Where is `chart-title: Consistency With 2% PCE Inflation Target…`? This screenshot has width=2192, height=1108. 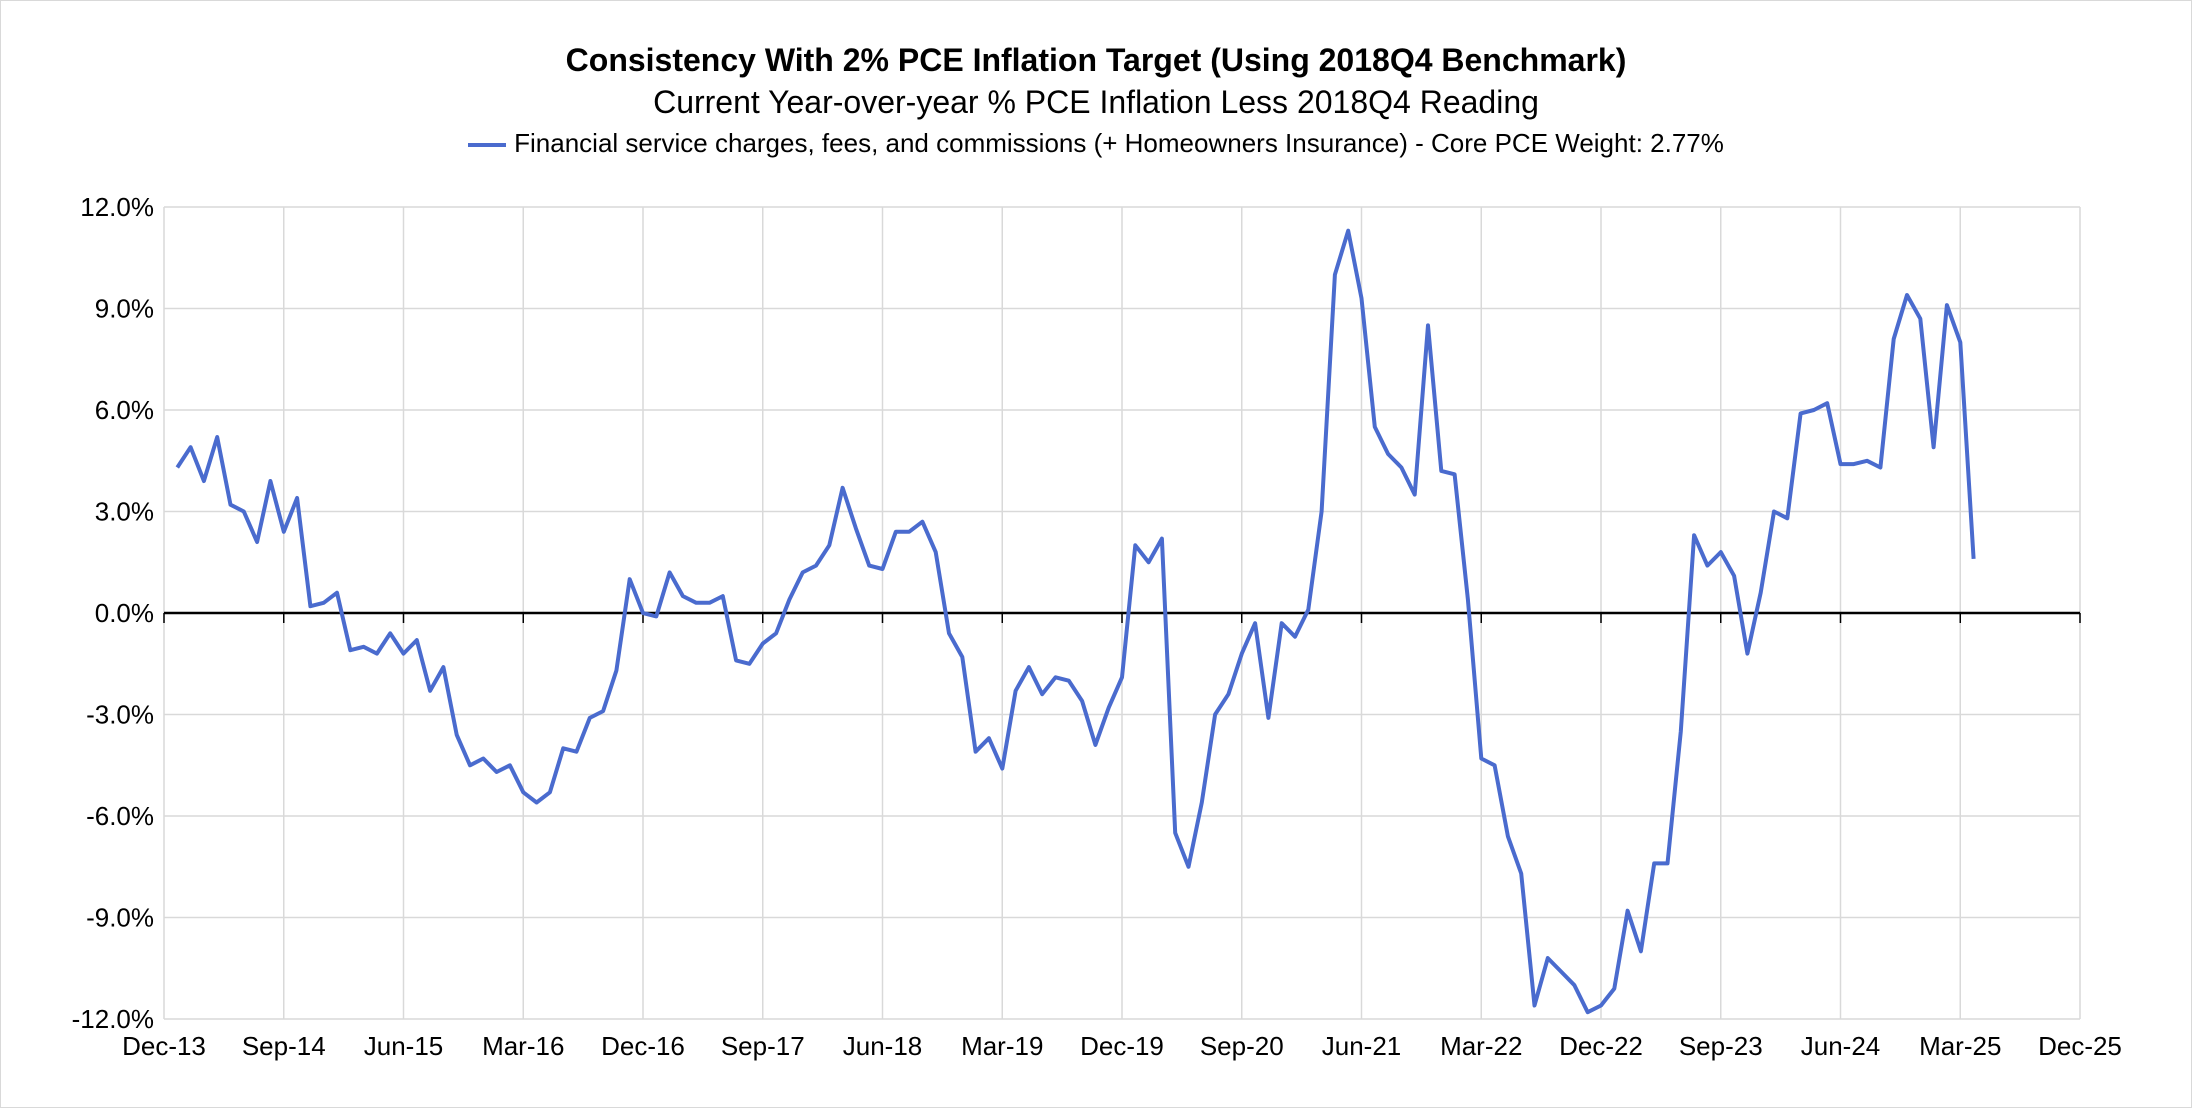 chart-title: Consistency With 2% PCE Inflation Target… is located at coordinates (1096, 60).